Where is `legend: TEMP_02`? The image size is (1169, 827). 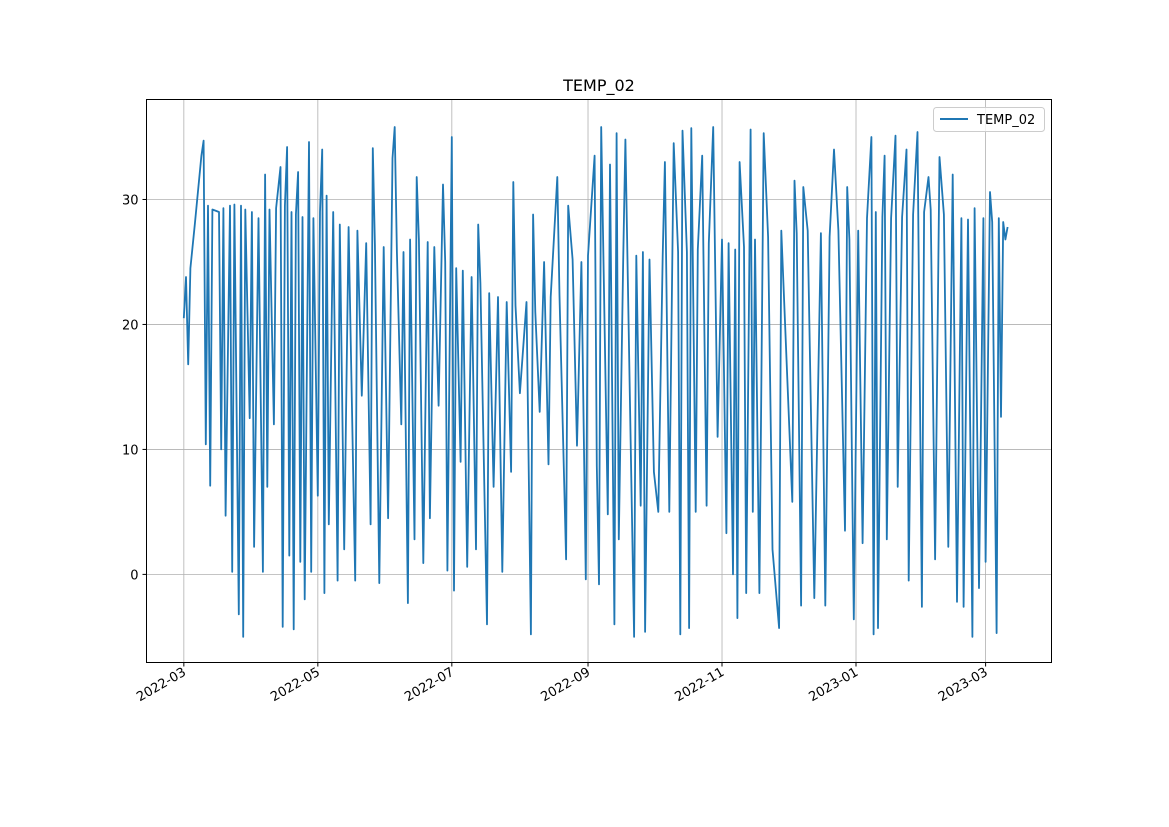
legend: TEMP_02 is located at coordinates (989, 119).